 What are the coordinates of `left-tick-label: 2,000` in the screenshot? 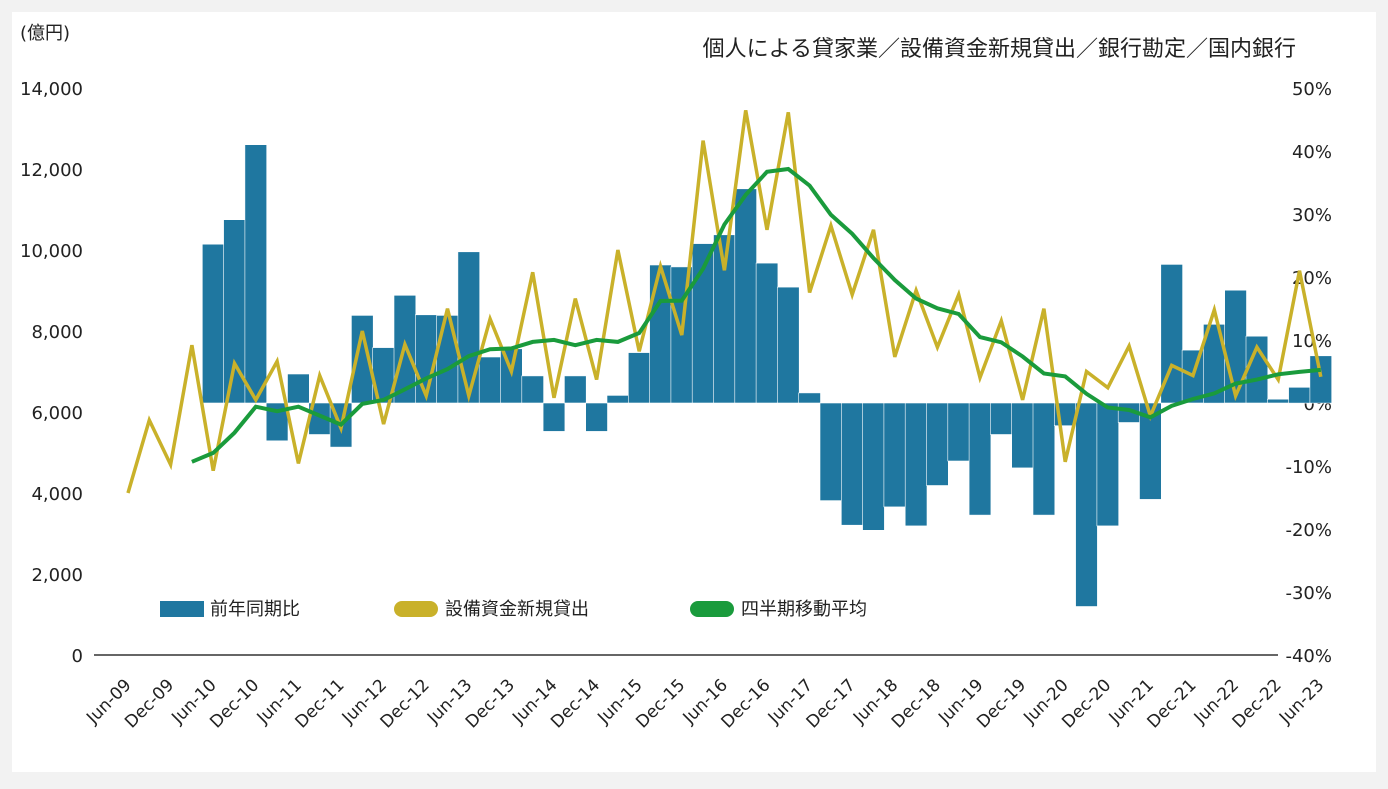 It's located at (57, 575).